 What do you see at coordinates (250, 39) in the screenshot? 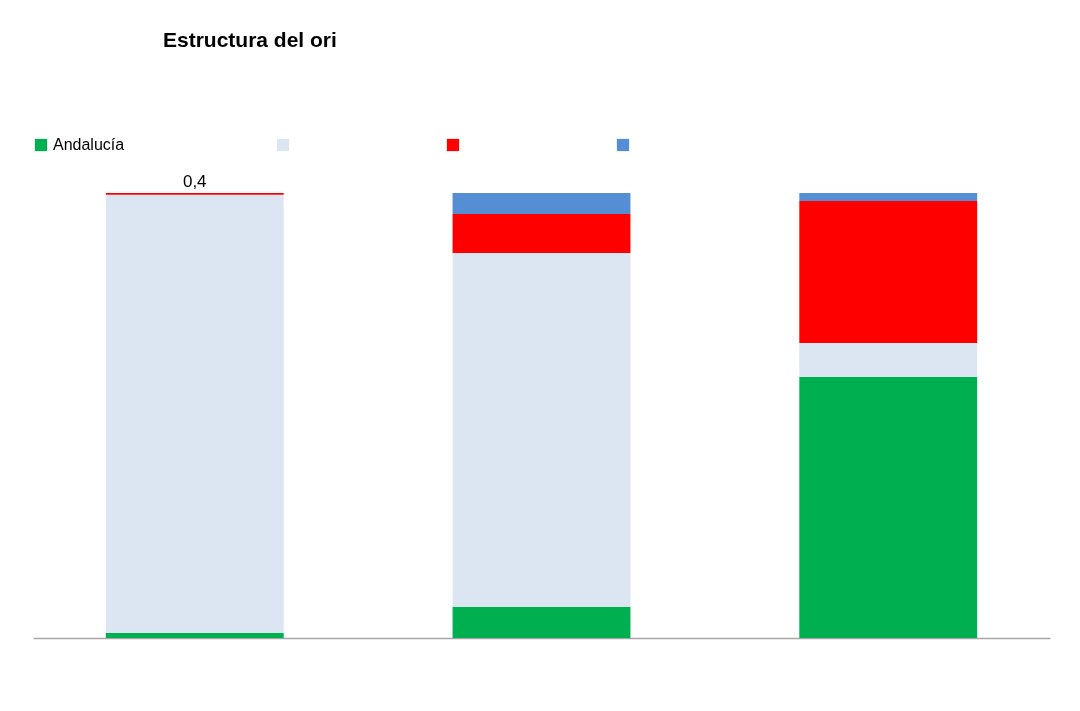
I see `chart-title: Estructura del ori` at bounding box center [250, 39].